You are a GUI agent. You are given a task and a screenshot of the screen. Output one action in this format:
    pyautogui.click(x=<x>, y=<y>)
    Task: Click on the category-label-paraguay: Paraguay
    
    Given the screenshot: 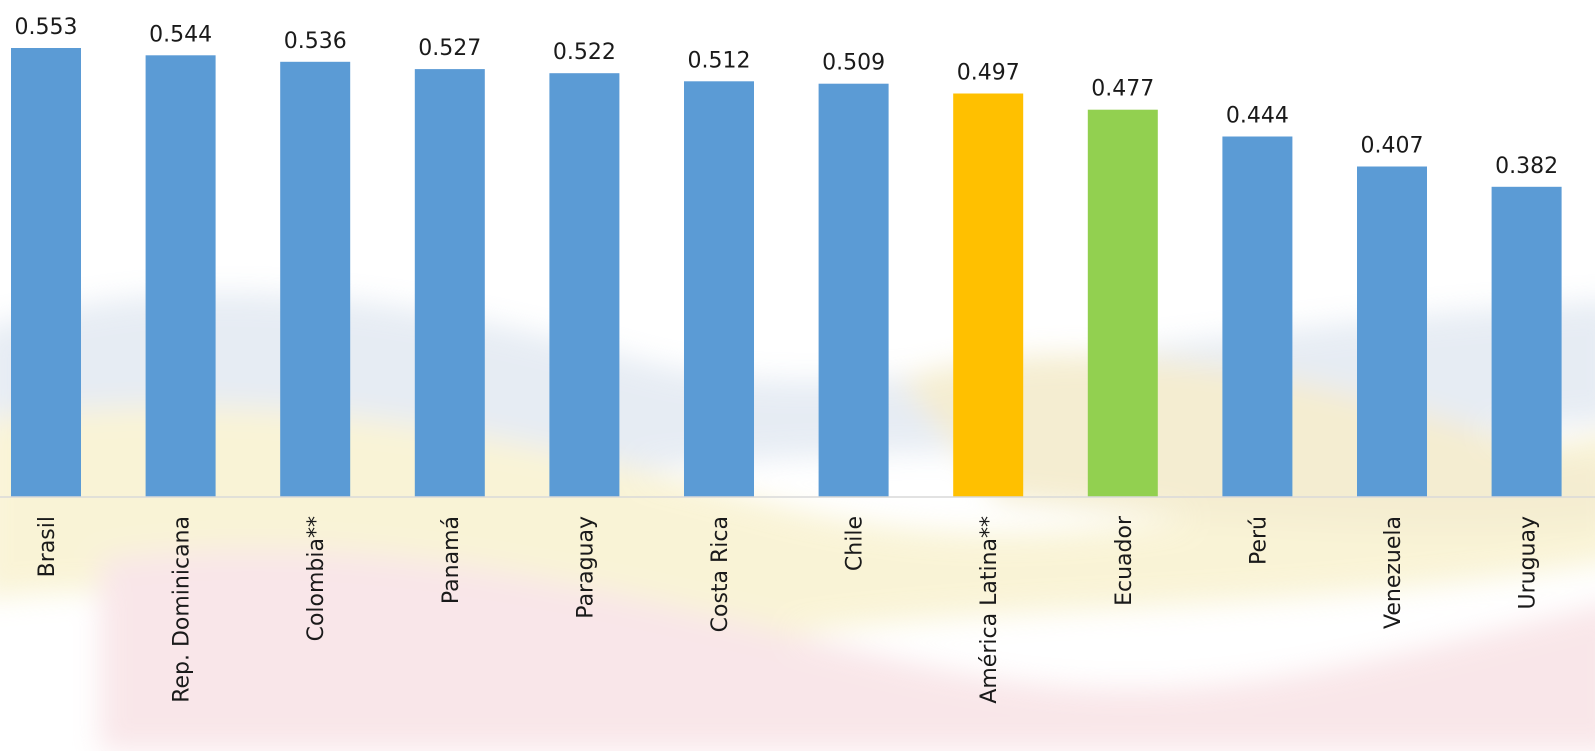 What is the action you would take?
    pyautogui.click(x=585, y=567)
    